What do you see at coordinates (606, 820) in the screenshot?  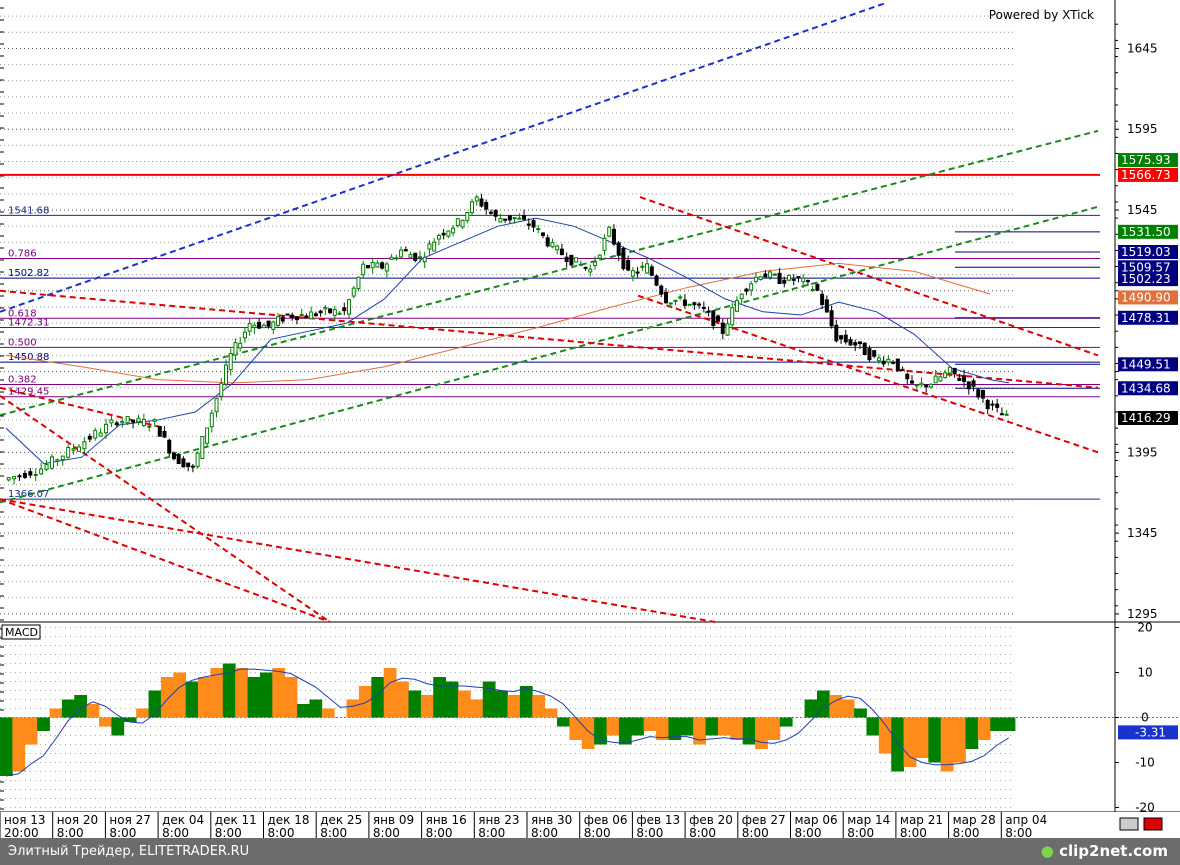 I see `date-label: фев 06` at bounding box center [606, 820].